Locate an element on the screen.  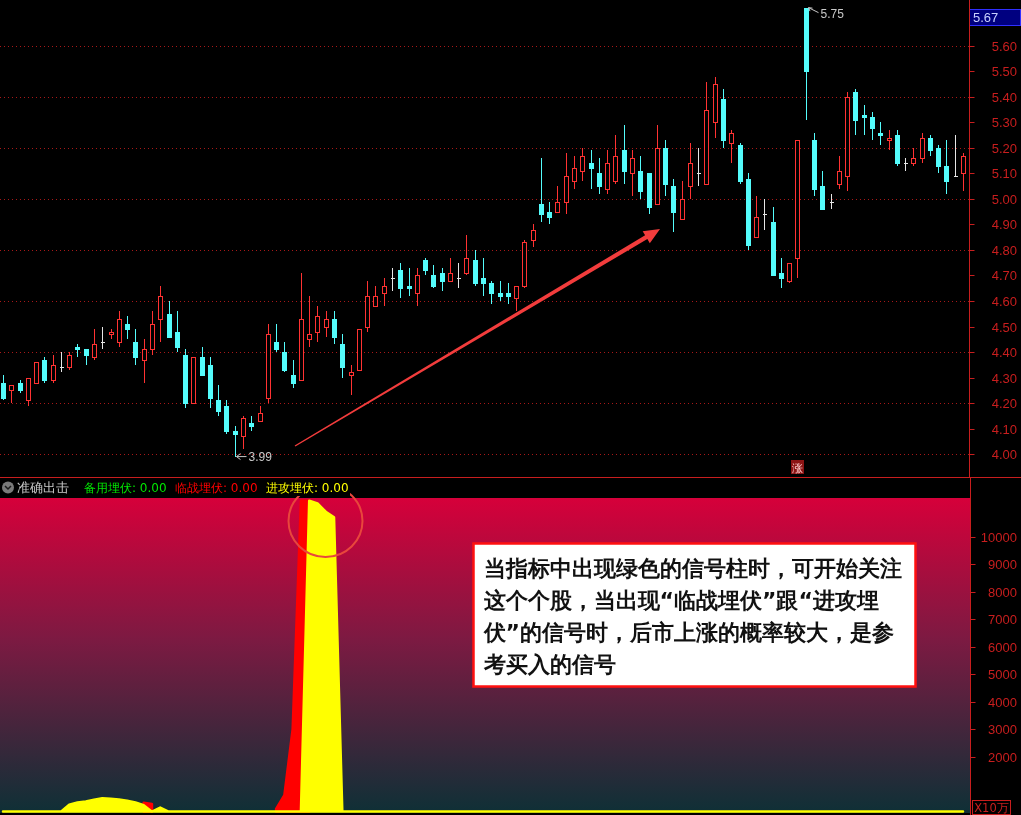
y-tick-label: 4.30 is located at coordinates (1004, 379).